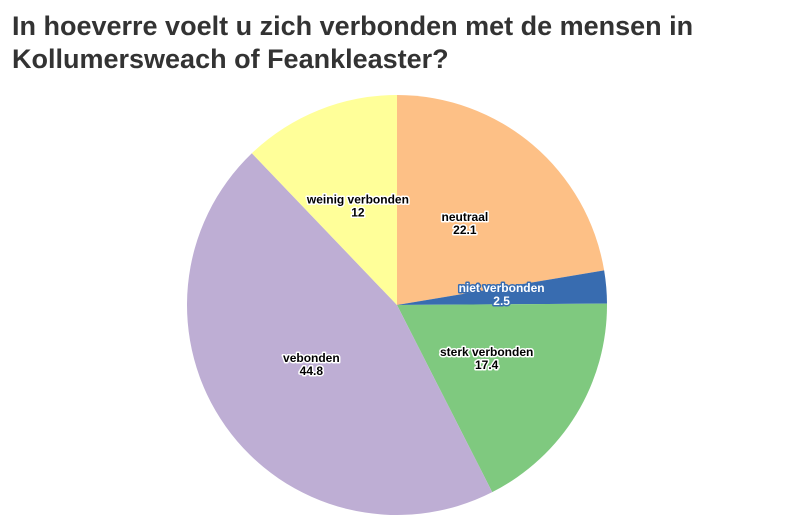 Image resolution: width=794 pixels, height=529 pixels. I want to click on slice-value: 12, so click(358, 213).